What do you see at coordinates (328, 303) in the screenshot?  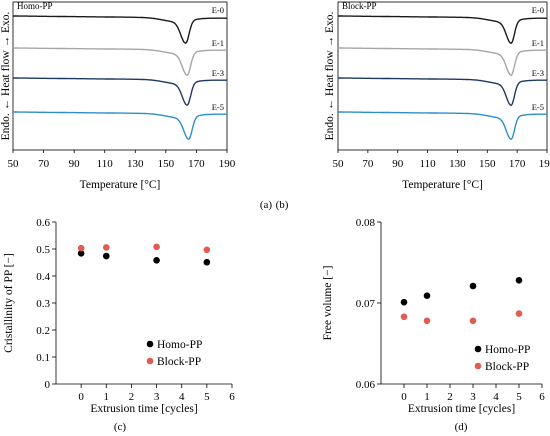 I see `panel-d-y-axis-label: Free volume [−]` at bounding box center [328, 303].